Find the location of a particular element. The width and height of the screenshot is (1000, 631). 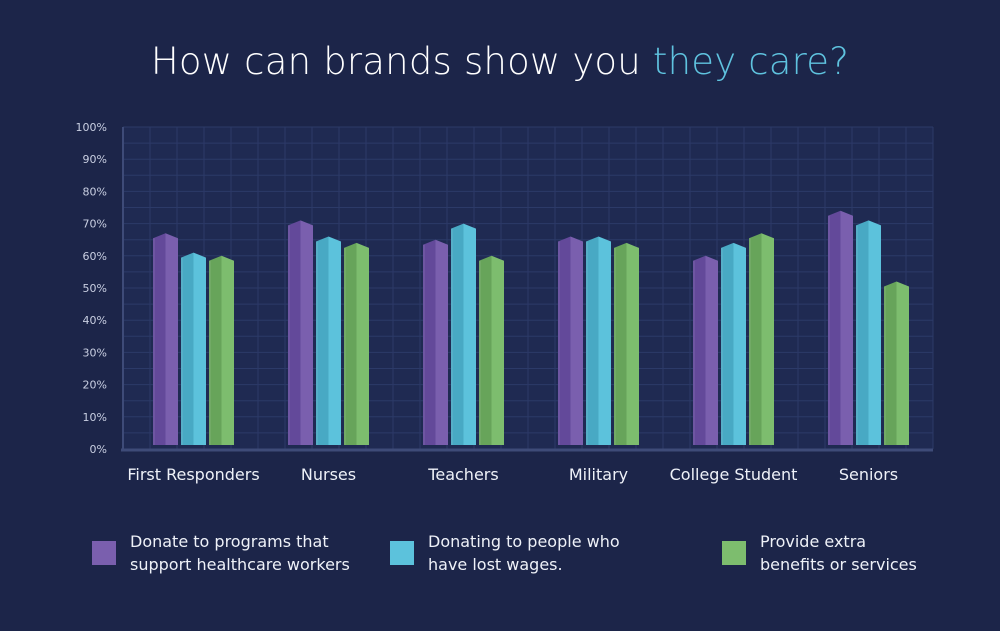

bar-2-1-side is located at coordinates (457, 334).